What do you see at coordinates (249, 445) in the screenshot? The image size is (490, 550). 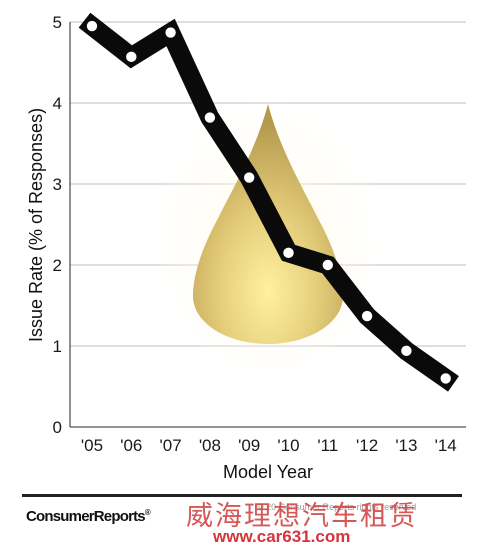 I see `x-tick-label: '09` at bounding box center [249, 445].